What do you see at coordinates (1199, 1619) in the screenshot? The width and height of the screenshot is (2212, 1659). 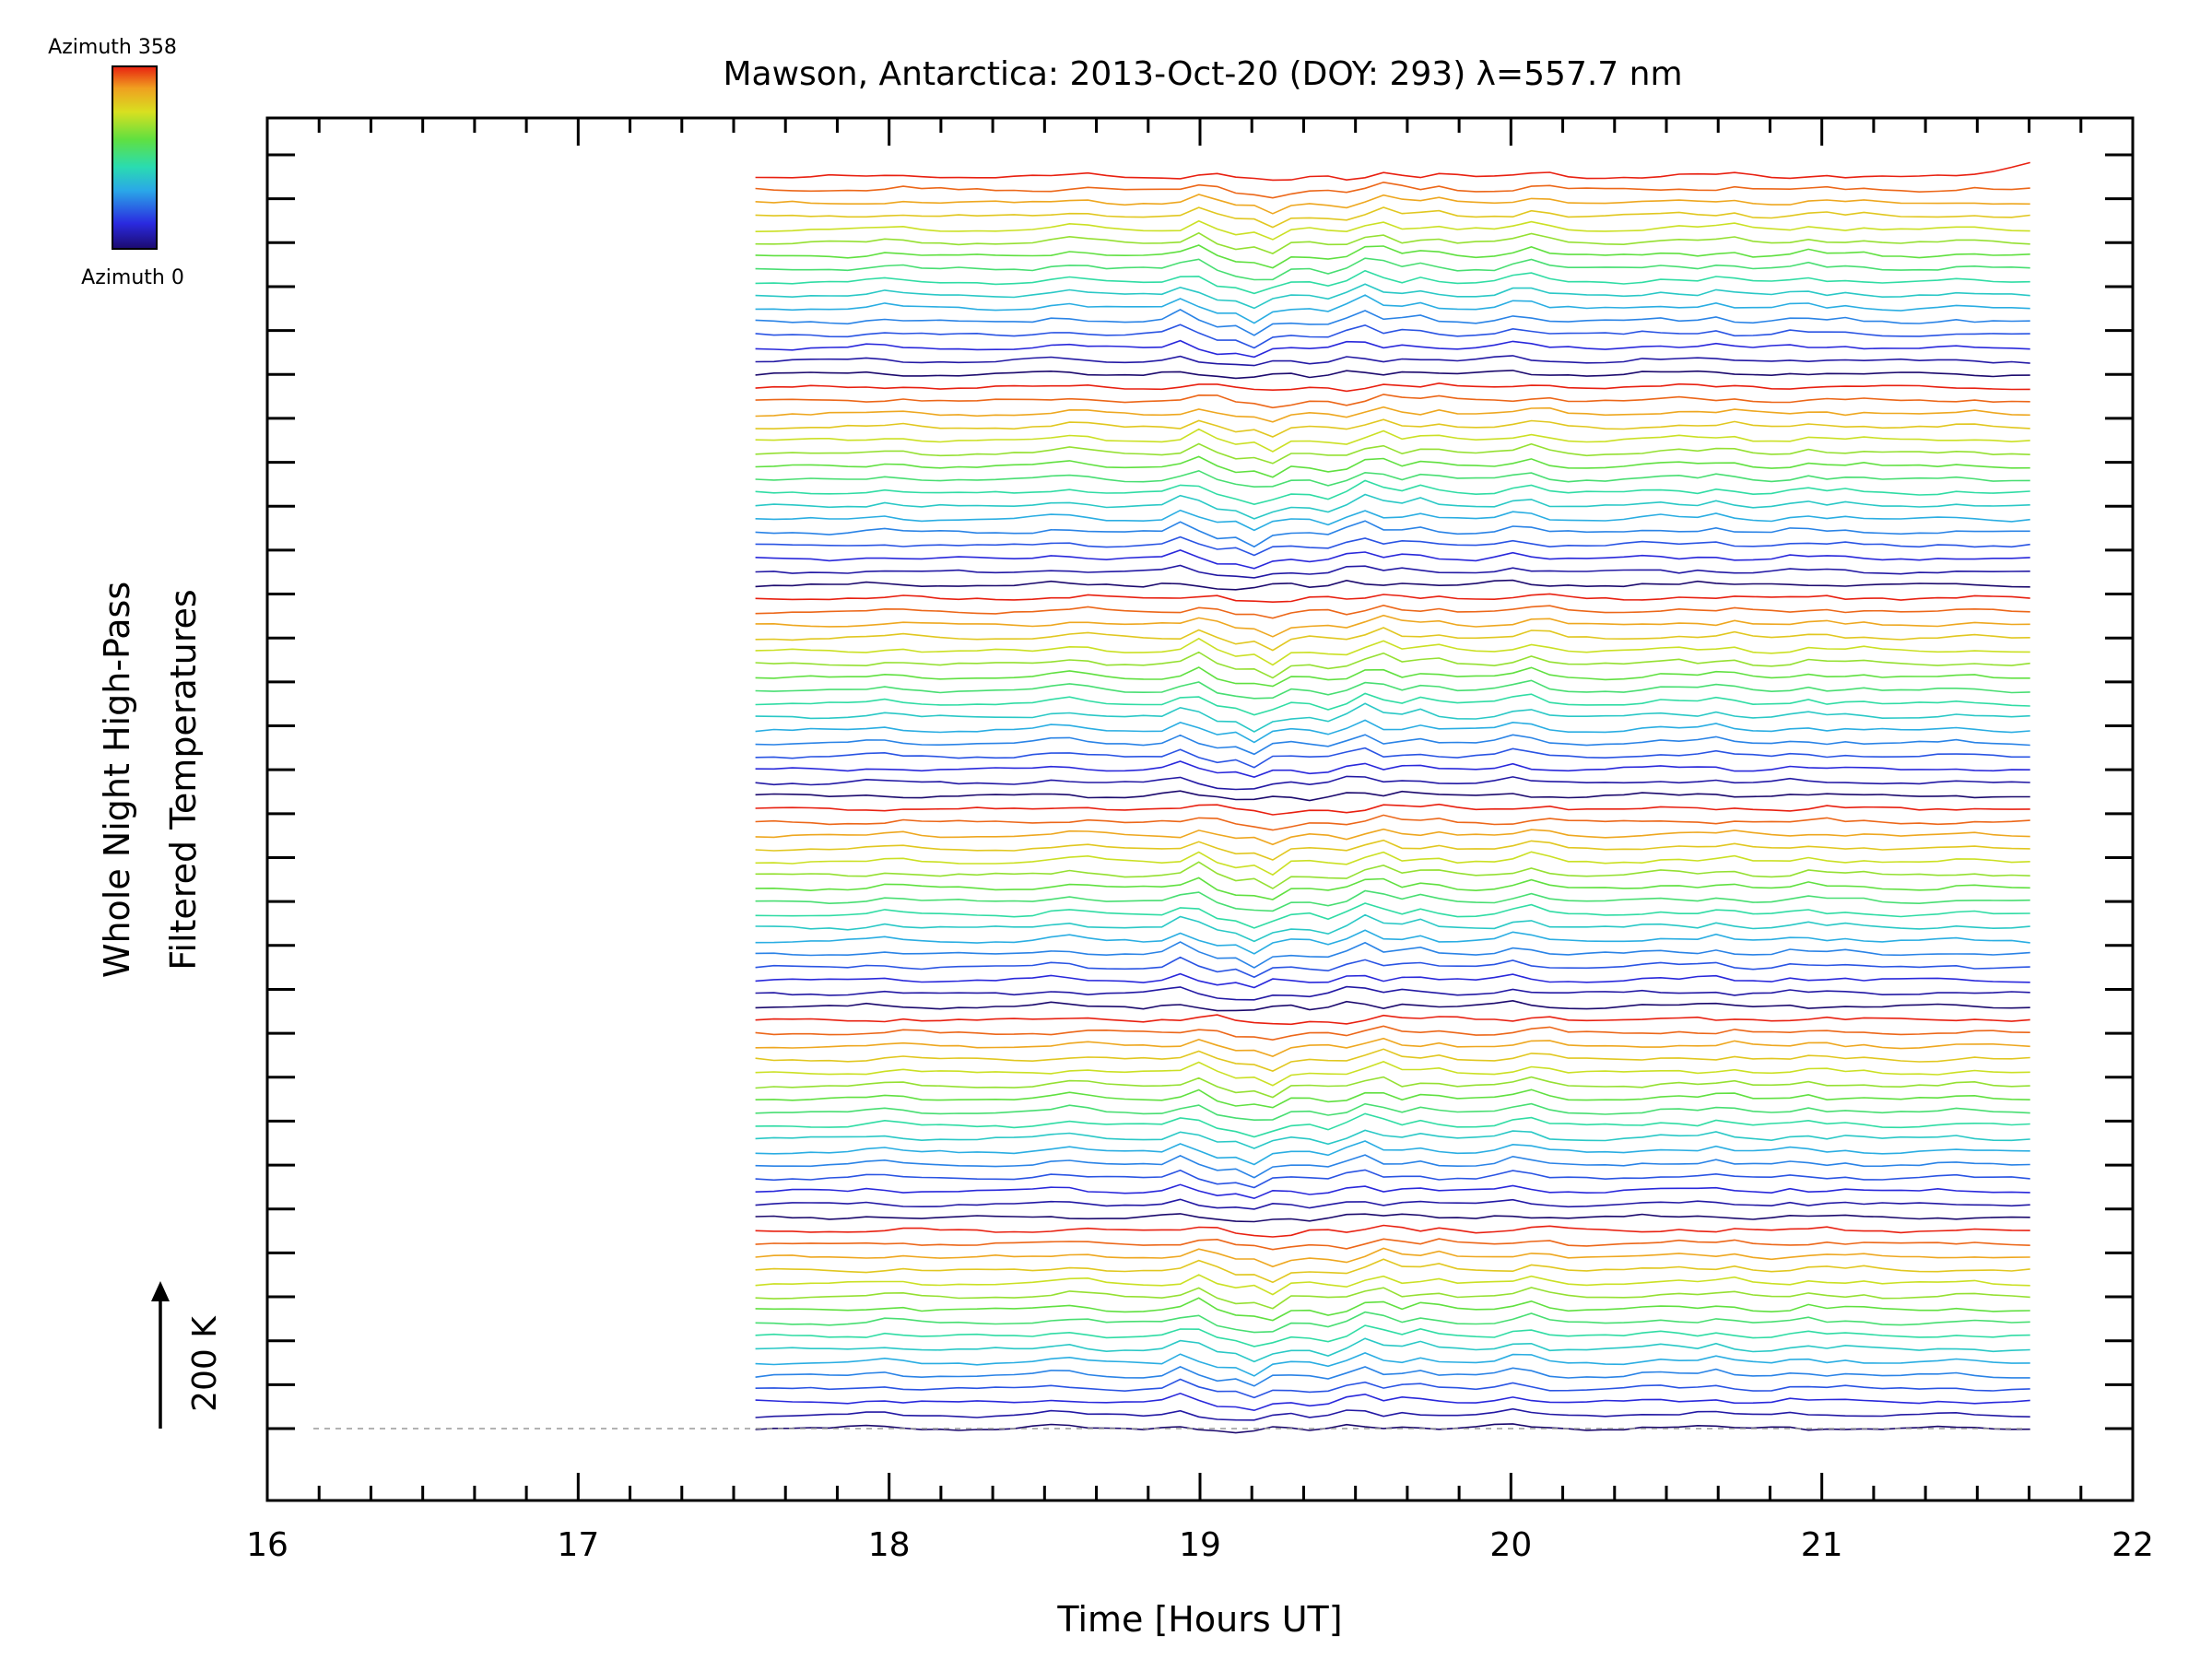 I see `x-axis-label: Time [Hours UT]` at bounding box center [1199, 1619].